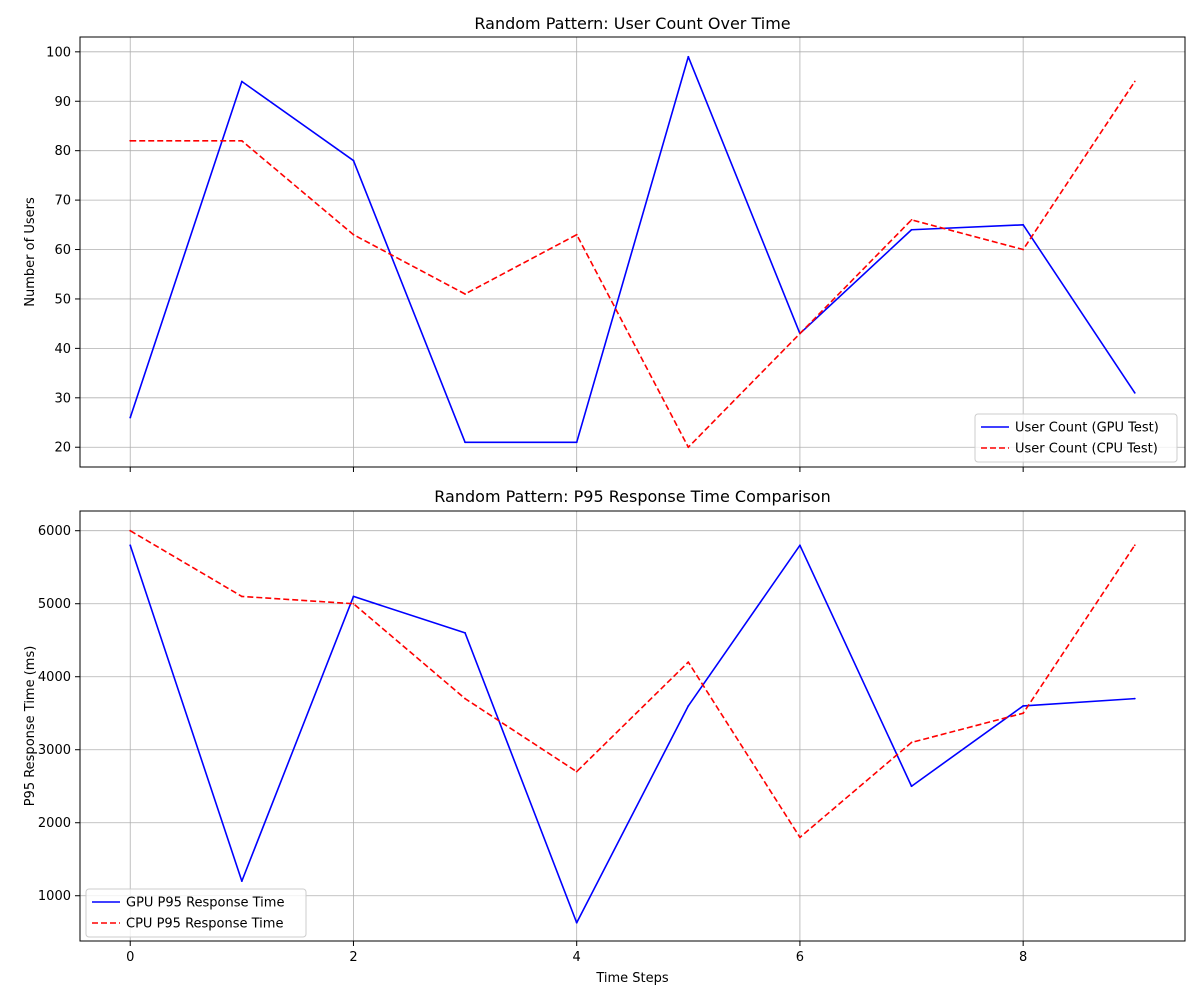  Describe the element at coordinates (54, 604) in the screenshot. I see `y-tick-label: 5000` at that location.